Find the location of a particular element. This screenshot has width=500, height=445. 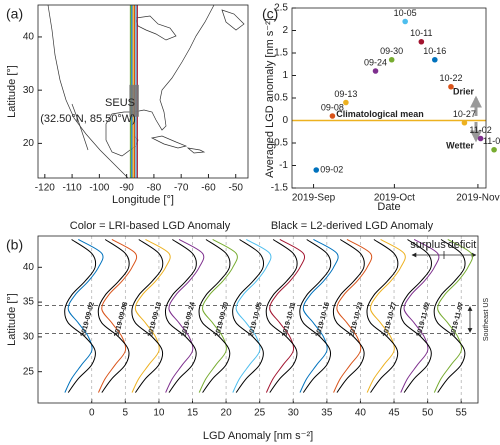

x-tick-label: -110 is located at coordinates (72, 188).